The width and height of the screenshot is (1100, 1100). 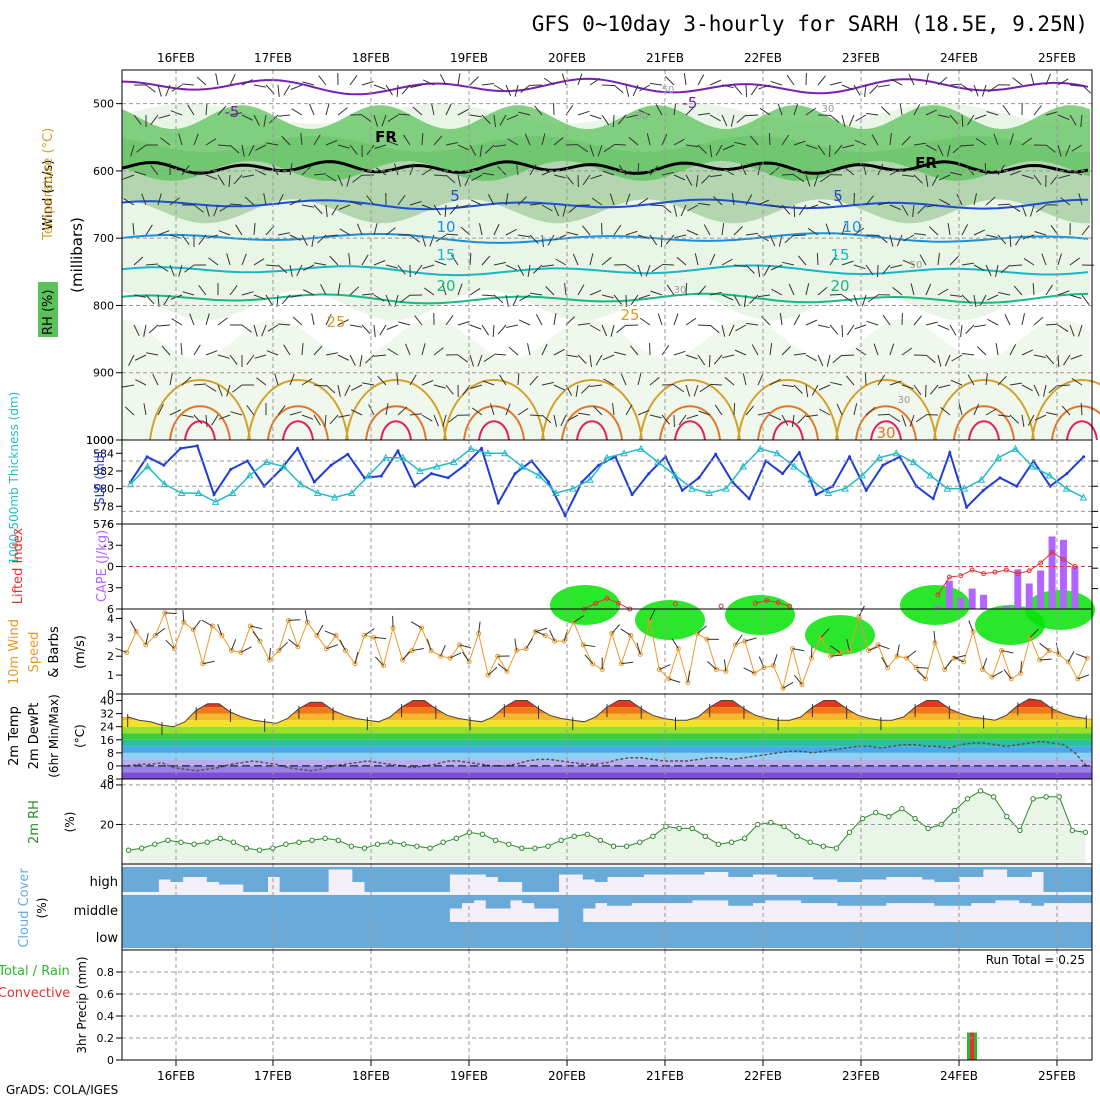 What do you see at coordinates (110, 1060) in the screenshot?
I see `precip-tick-0-label: 0` at bounding box center [110, 1060].